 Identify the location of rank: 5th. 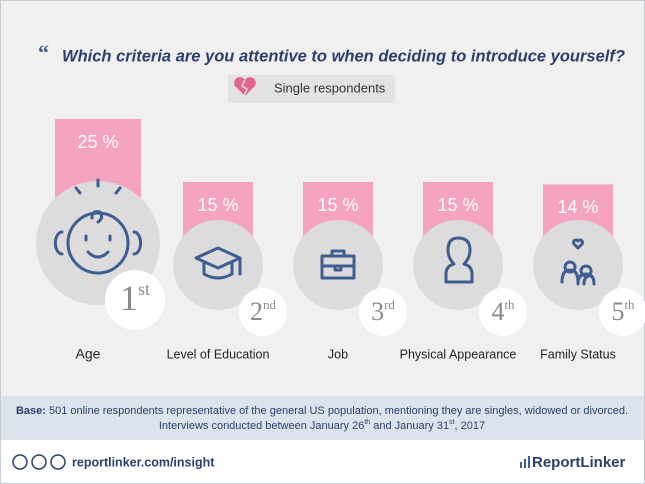
(623, 311).